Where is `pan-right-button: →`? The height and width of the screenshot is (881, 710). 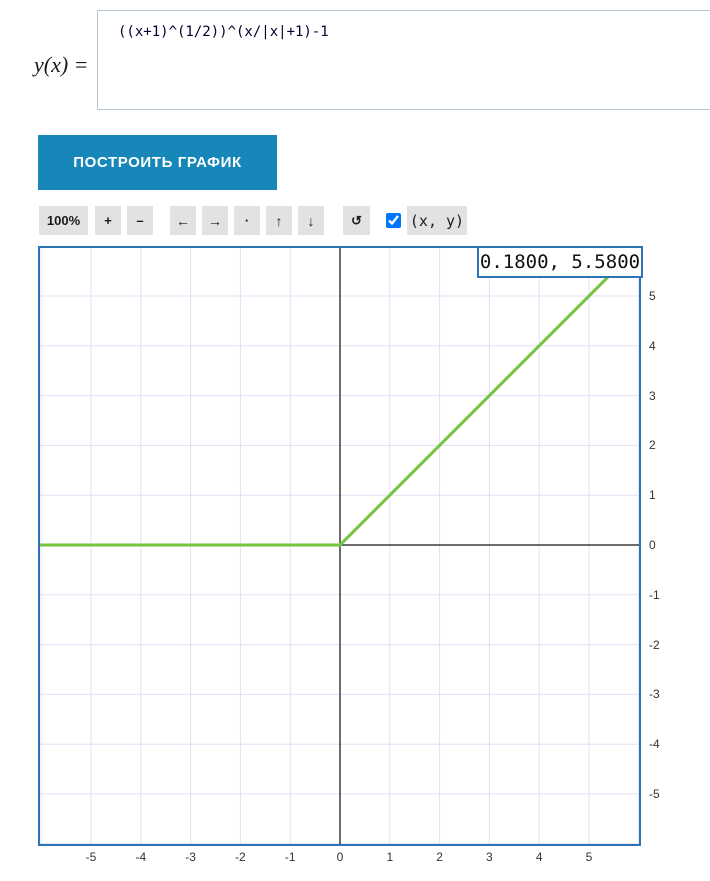
pan-right-button: → is located at coordinates (215, 220).